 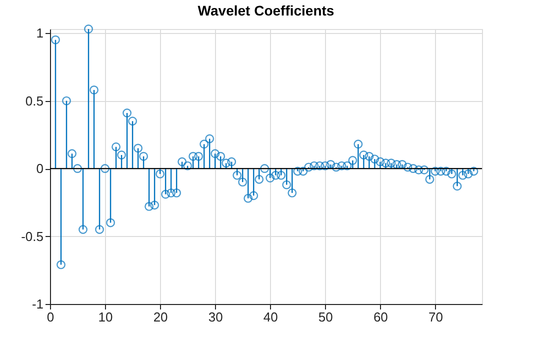 I want to click on y-tick-label: -0.5, so click(x=32, y=236).